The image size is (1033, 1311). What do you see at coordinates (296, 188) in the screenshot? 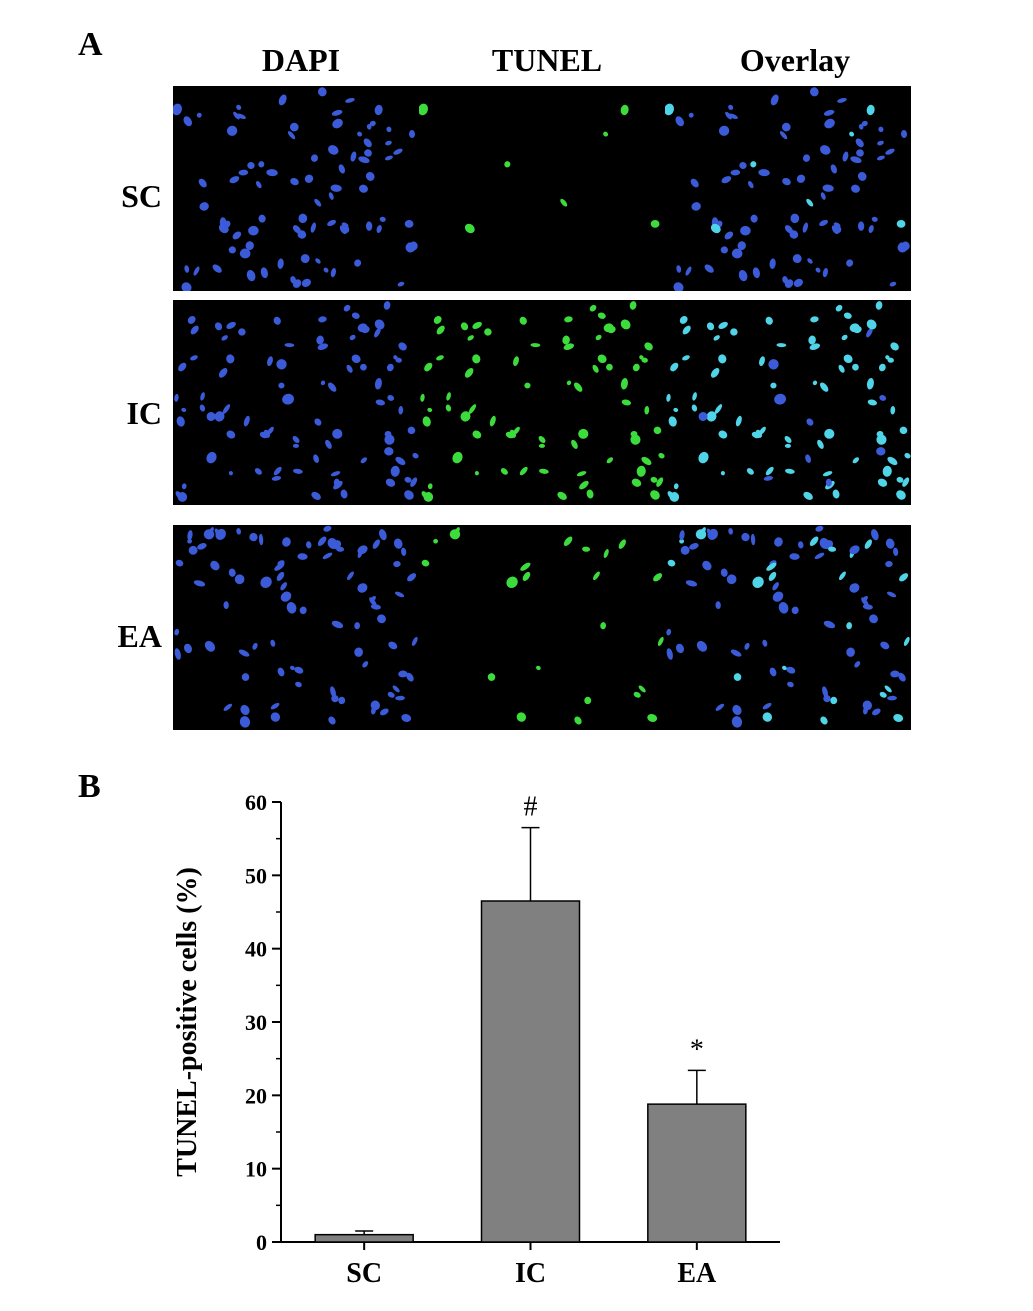
I see `micrograph-sc-dapi` at bounding box center [296, 188].